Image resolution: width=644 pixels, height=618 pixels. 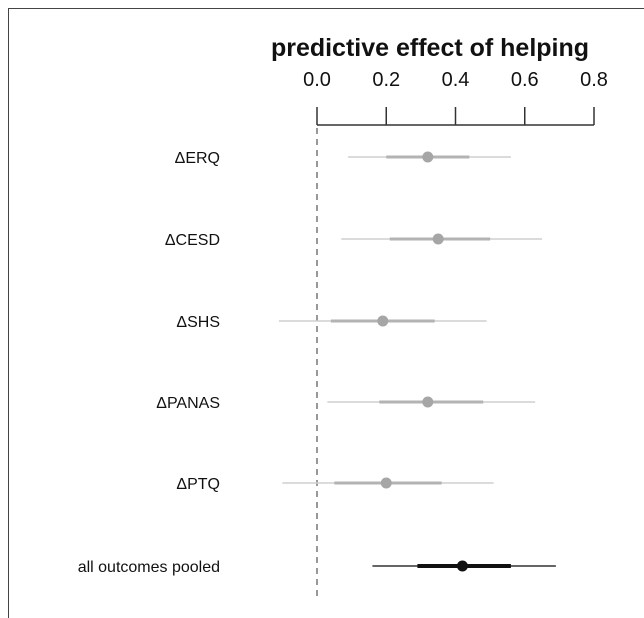 What do you see at coordinates (343, 158) in the screenshot?
I see `forest-row: ΔERQ` at bounding box center [343, 158].